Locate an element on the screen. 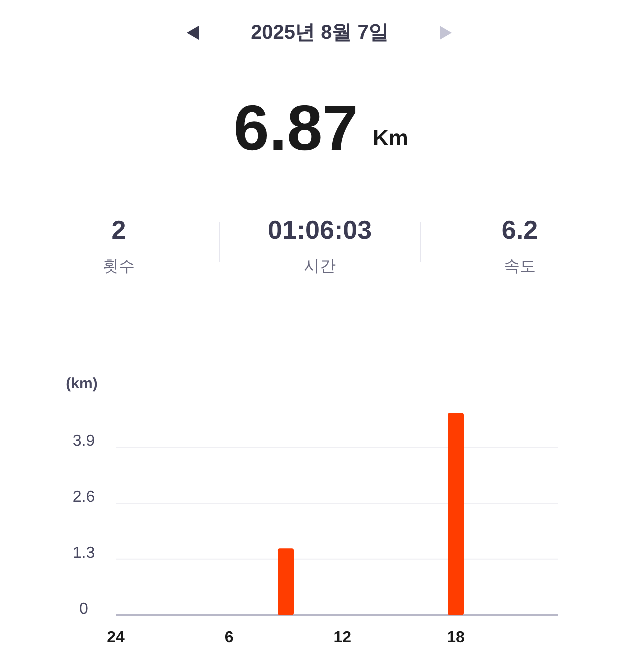 This screenshot has height=666, width=640. text: 2 is located at coordinates (119, 230).